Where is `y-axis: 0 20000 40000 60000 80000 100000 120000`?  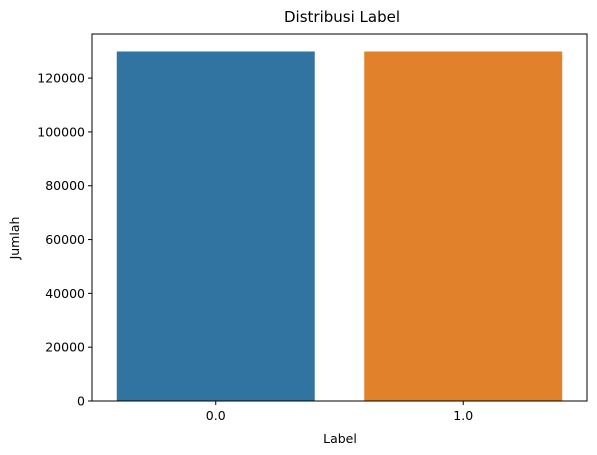 y-axis: 0 20000 40000 60000 80000 100000 120000 is located at coordinates (64, 240).